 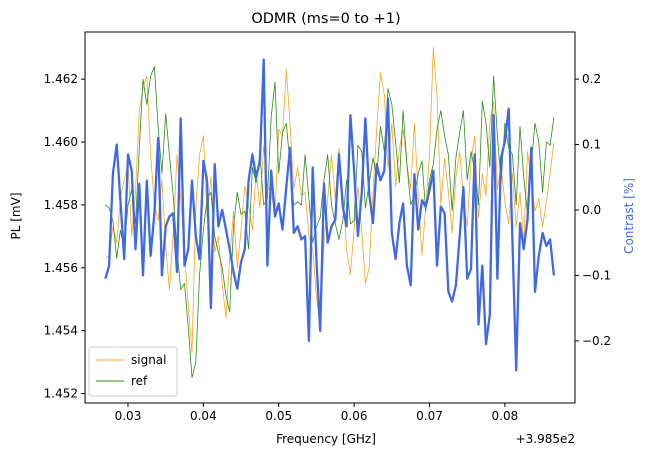 What do you see at coordinates (149, 360) in the screenshot?
I see `legend-label-signal: signal` at bounding box center [149, 360].